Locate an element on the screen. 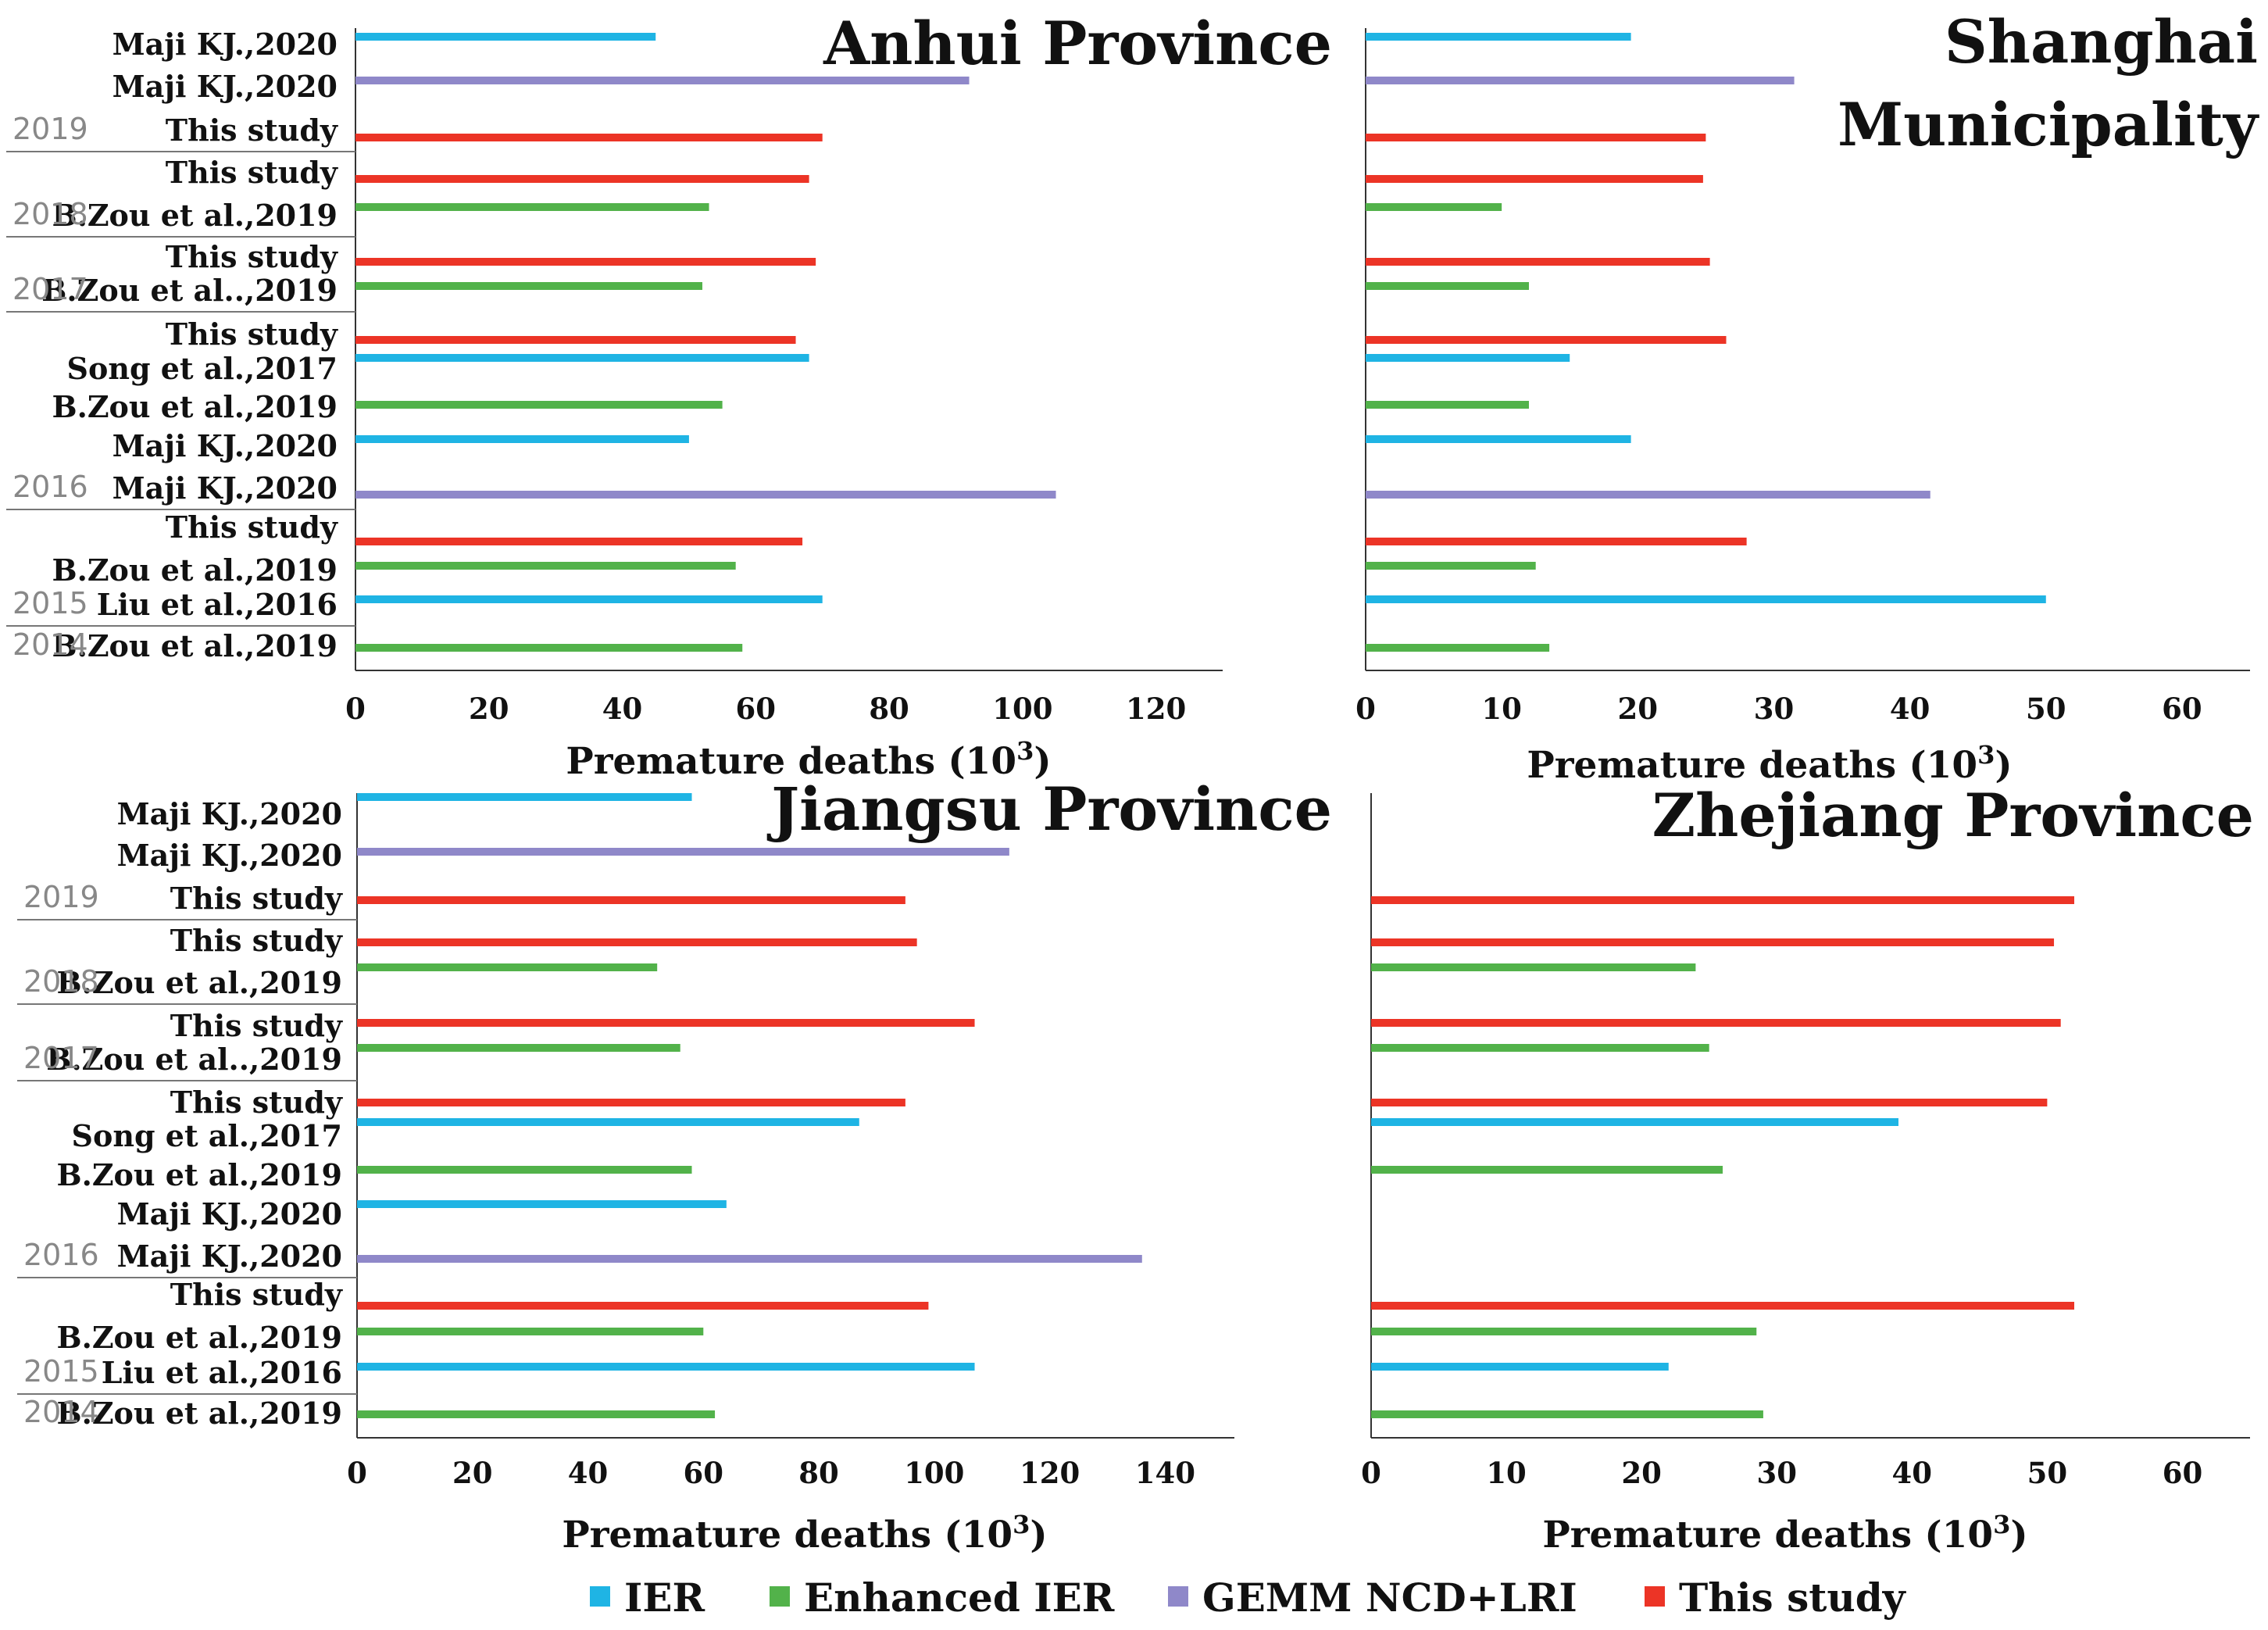 The width and height of the screenshot is (2268, 1630). tick-label: 100 is located at coordinates (1022, 709).